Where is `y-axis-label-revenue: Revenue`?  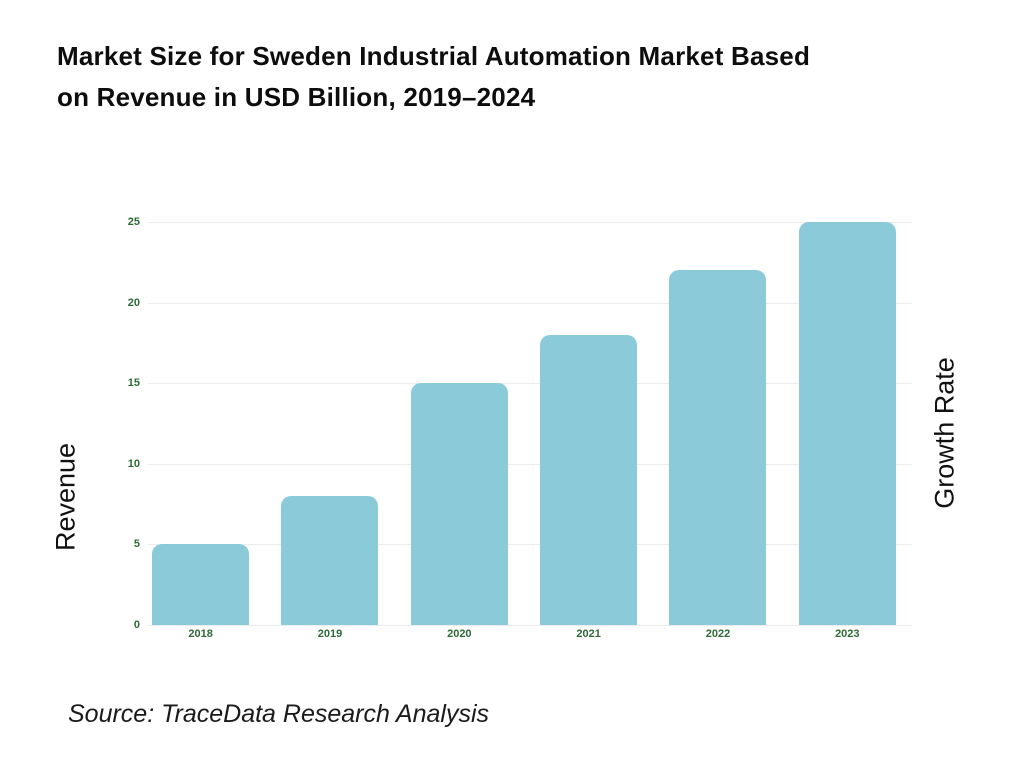 y-axis-label-revenue: Revenue is located at coordinates (65, 497).